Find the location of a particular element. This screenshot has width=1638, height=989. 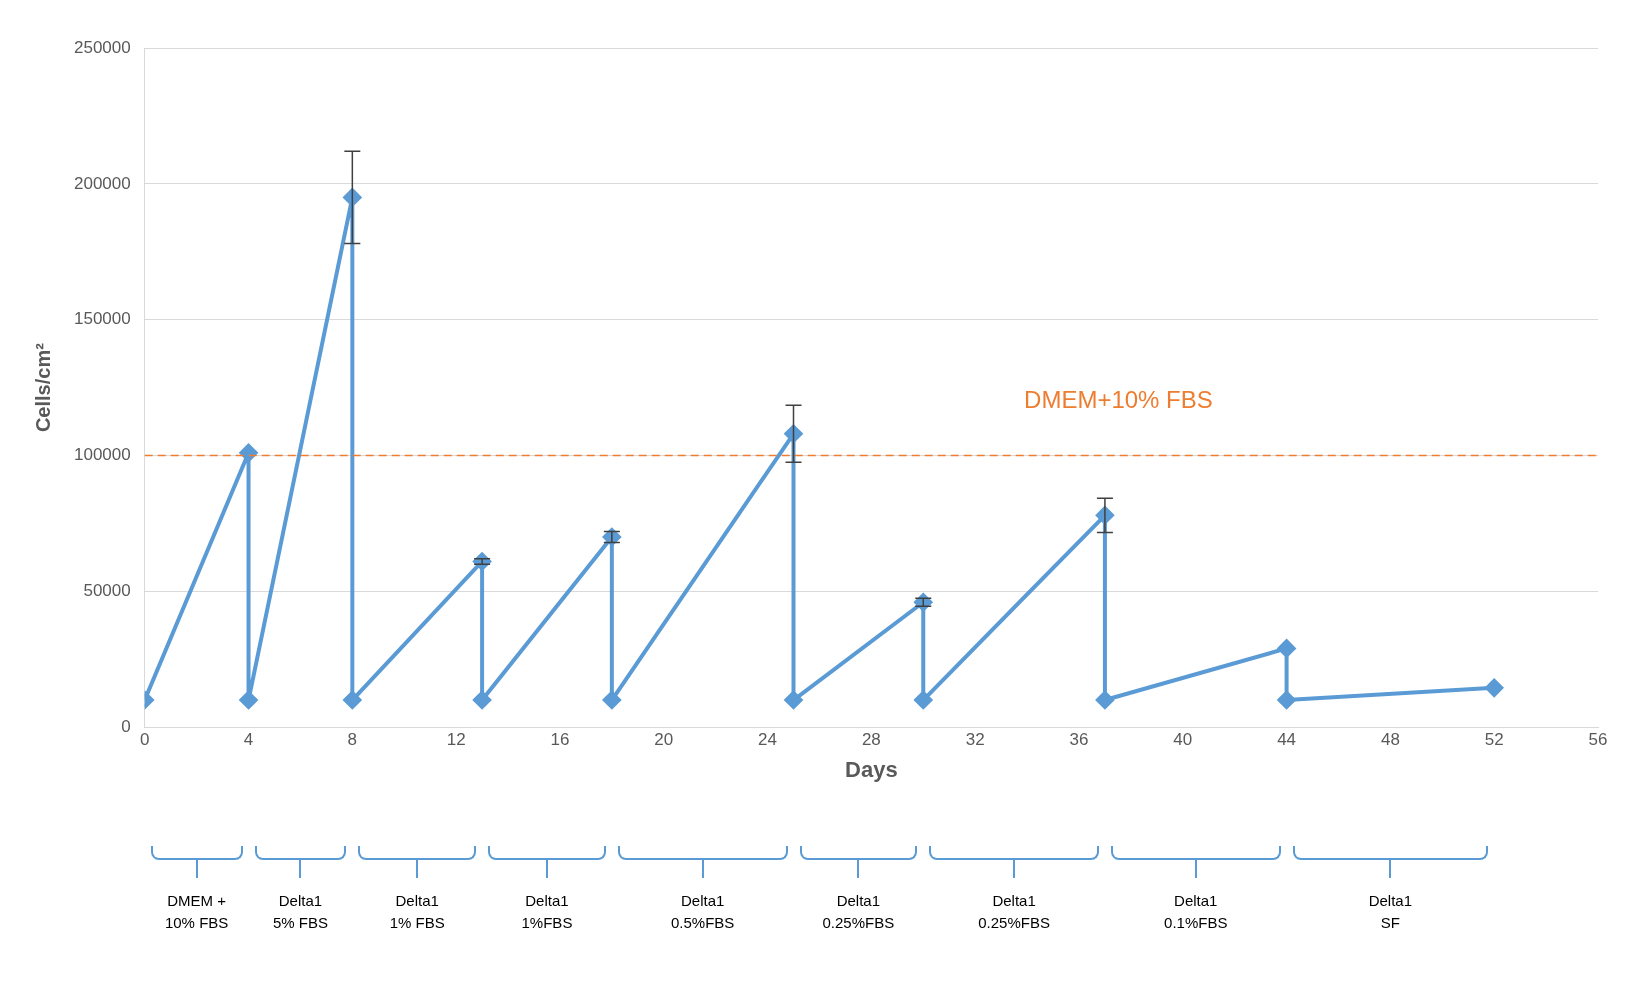

y-axis-title: Cells/cm² is located at coordinates (42, 387).